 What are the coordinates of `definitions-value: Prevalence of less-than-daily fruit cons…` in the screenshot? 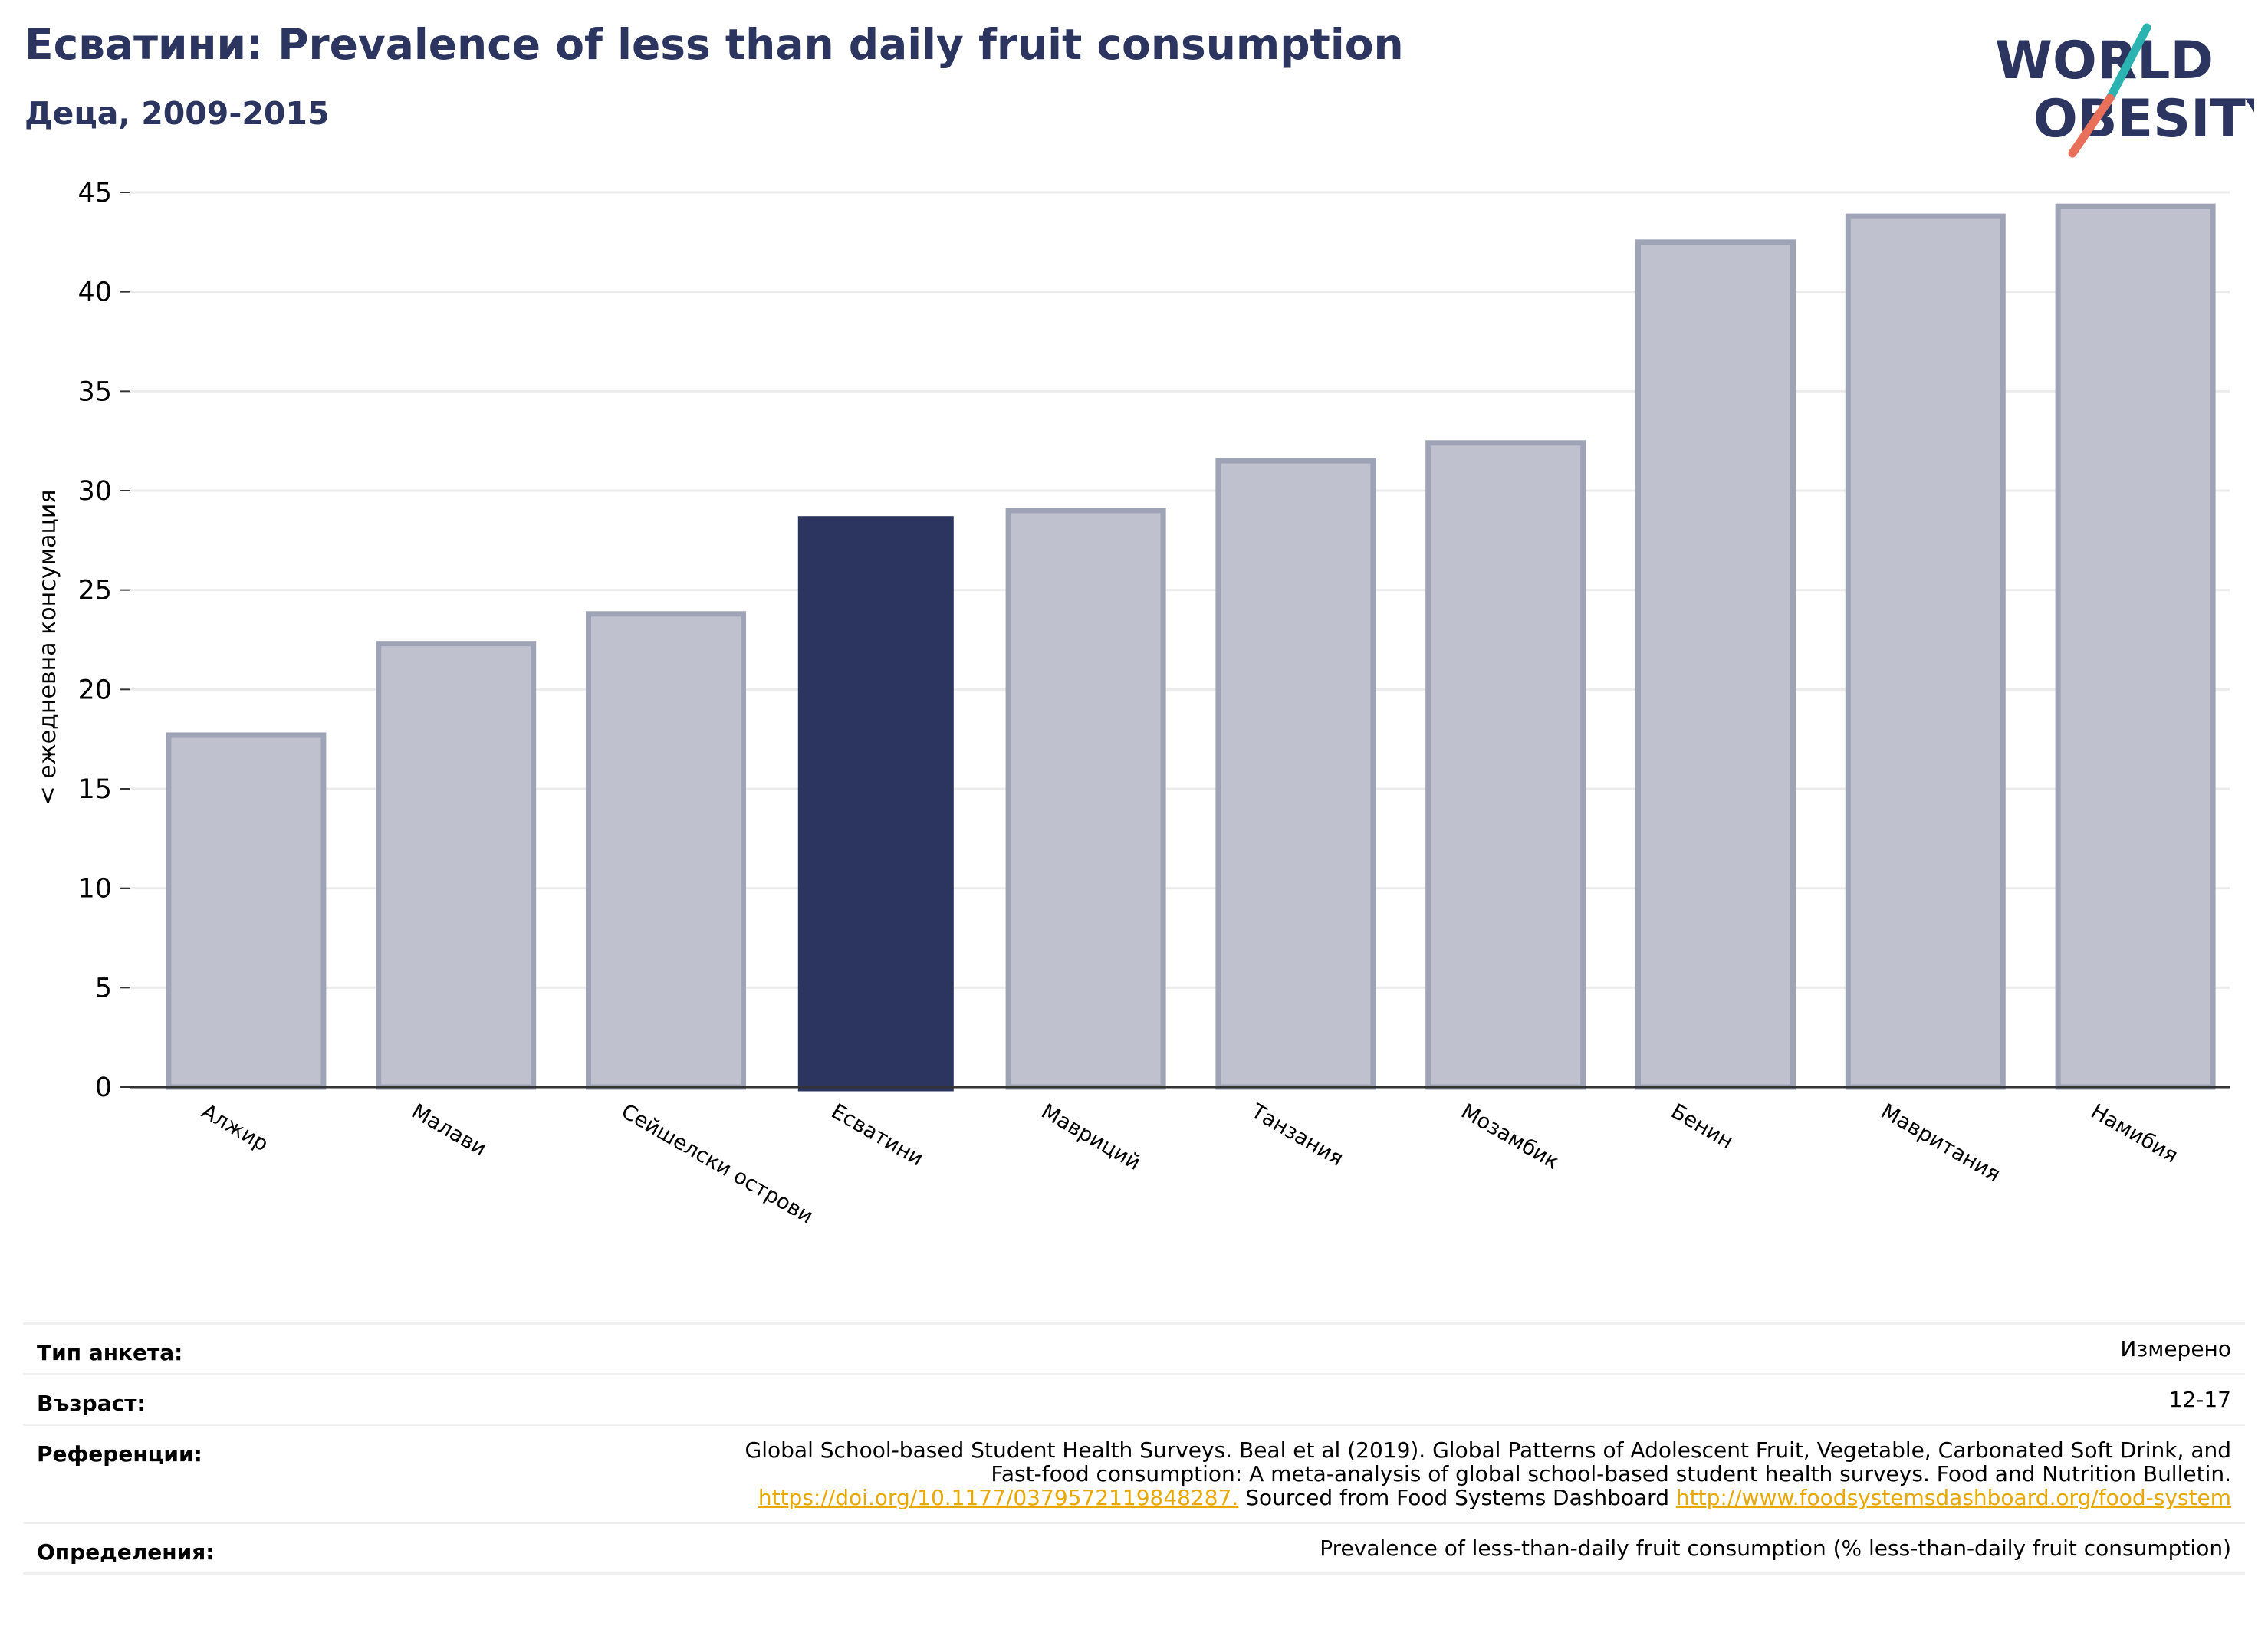 It's located at (1775, 1548).